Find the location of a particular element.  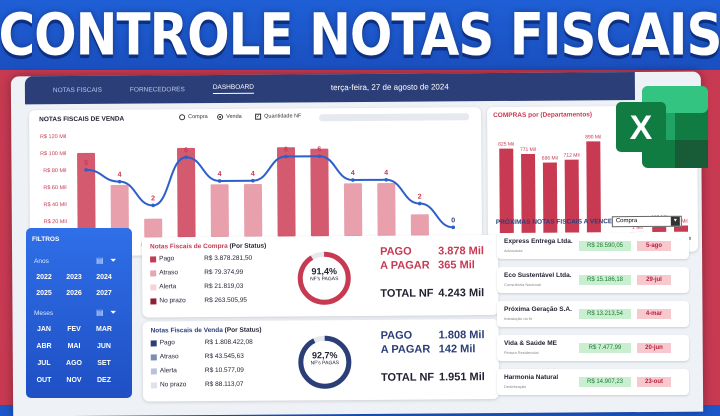

y-tick-label: R$ 20 Mil is located at coordinates (55, 222).